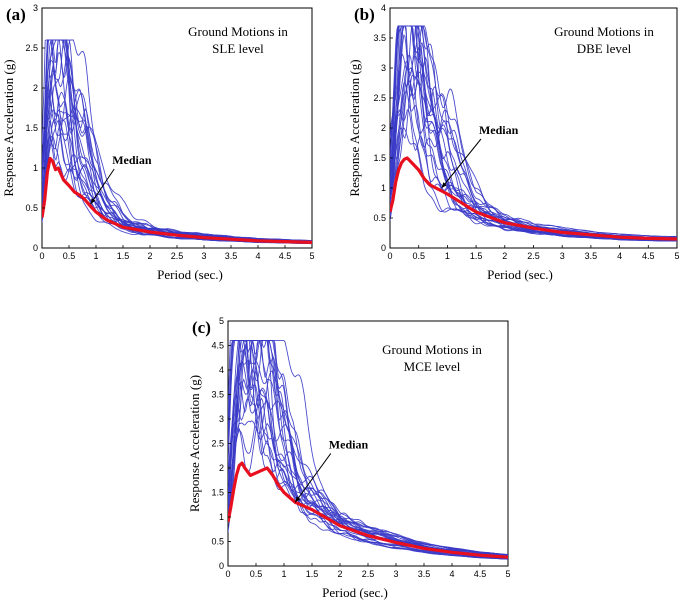  What do you see at coordinates (16, 14) in the screenshot?
I see `panel-label: (a)` at bounding box center [16, 14].